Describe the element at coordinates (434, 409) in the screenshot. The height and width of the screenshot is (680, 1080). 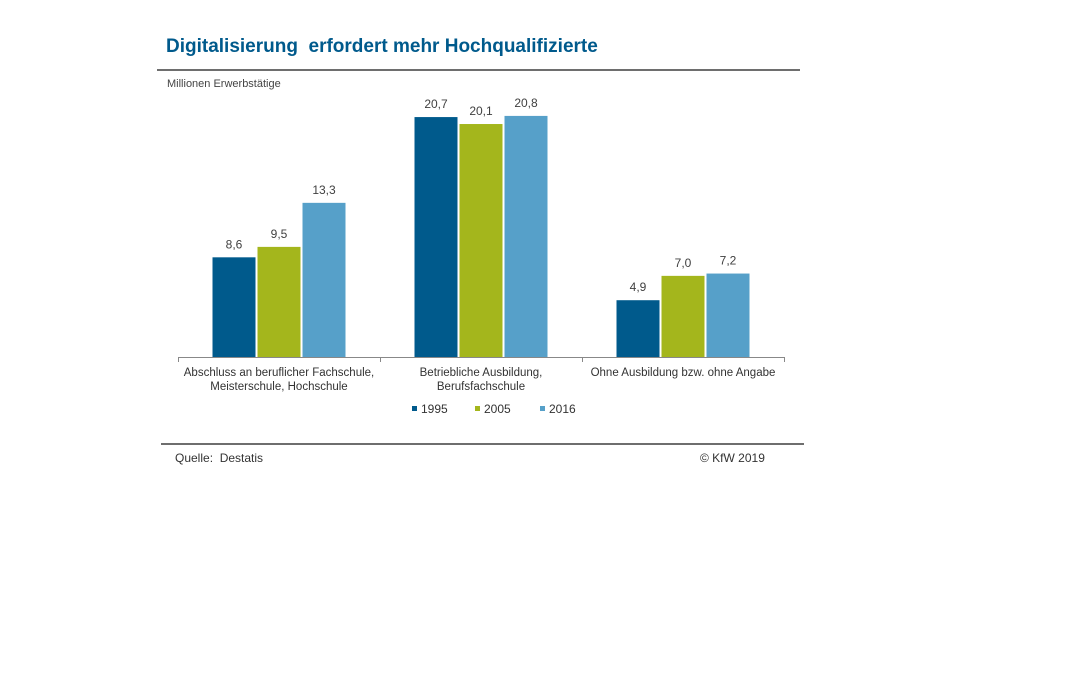
I see `legend-label: 1995` at that location.